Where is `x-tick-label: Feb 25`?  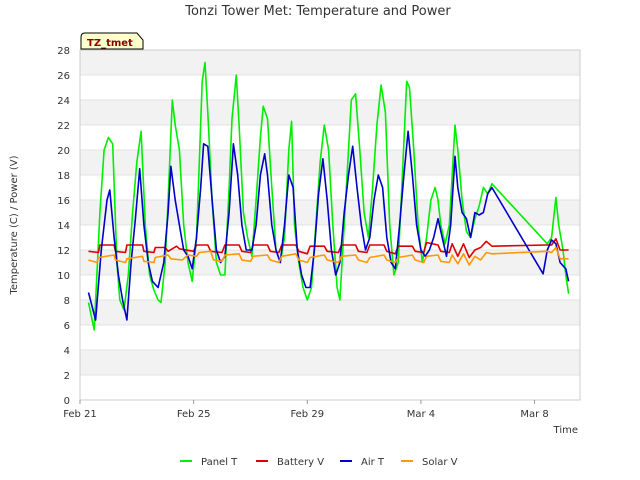 x-tick-label: Feb 25 is located at coordinates (194, 414).